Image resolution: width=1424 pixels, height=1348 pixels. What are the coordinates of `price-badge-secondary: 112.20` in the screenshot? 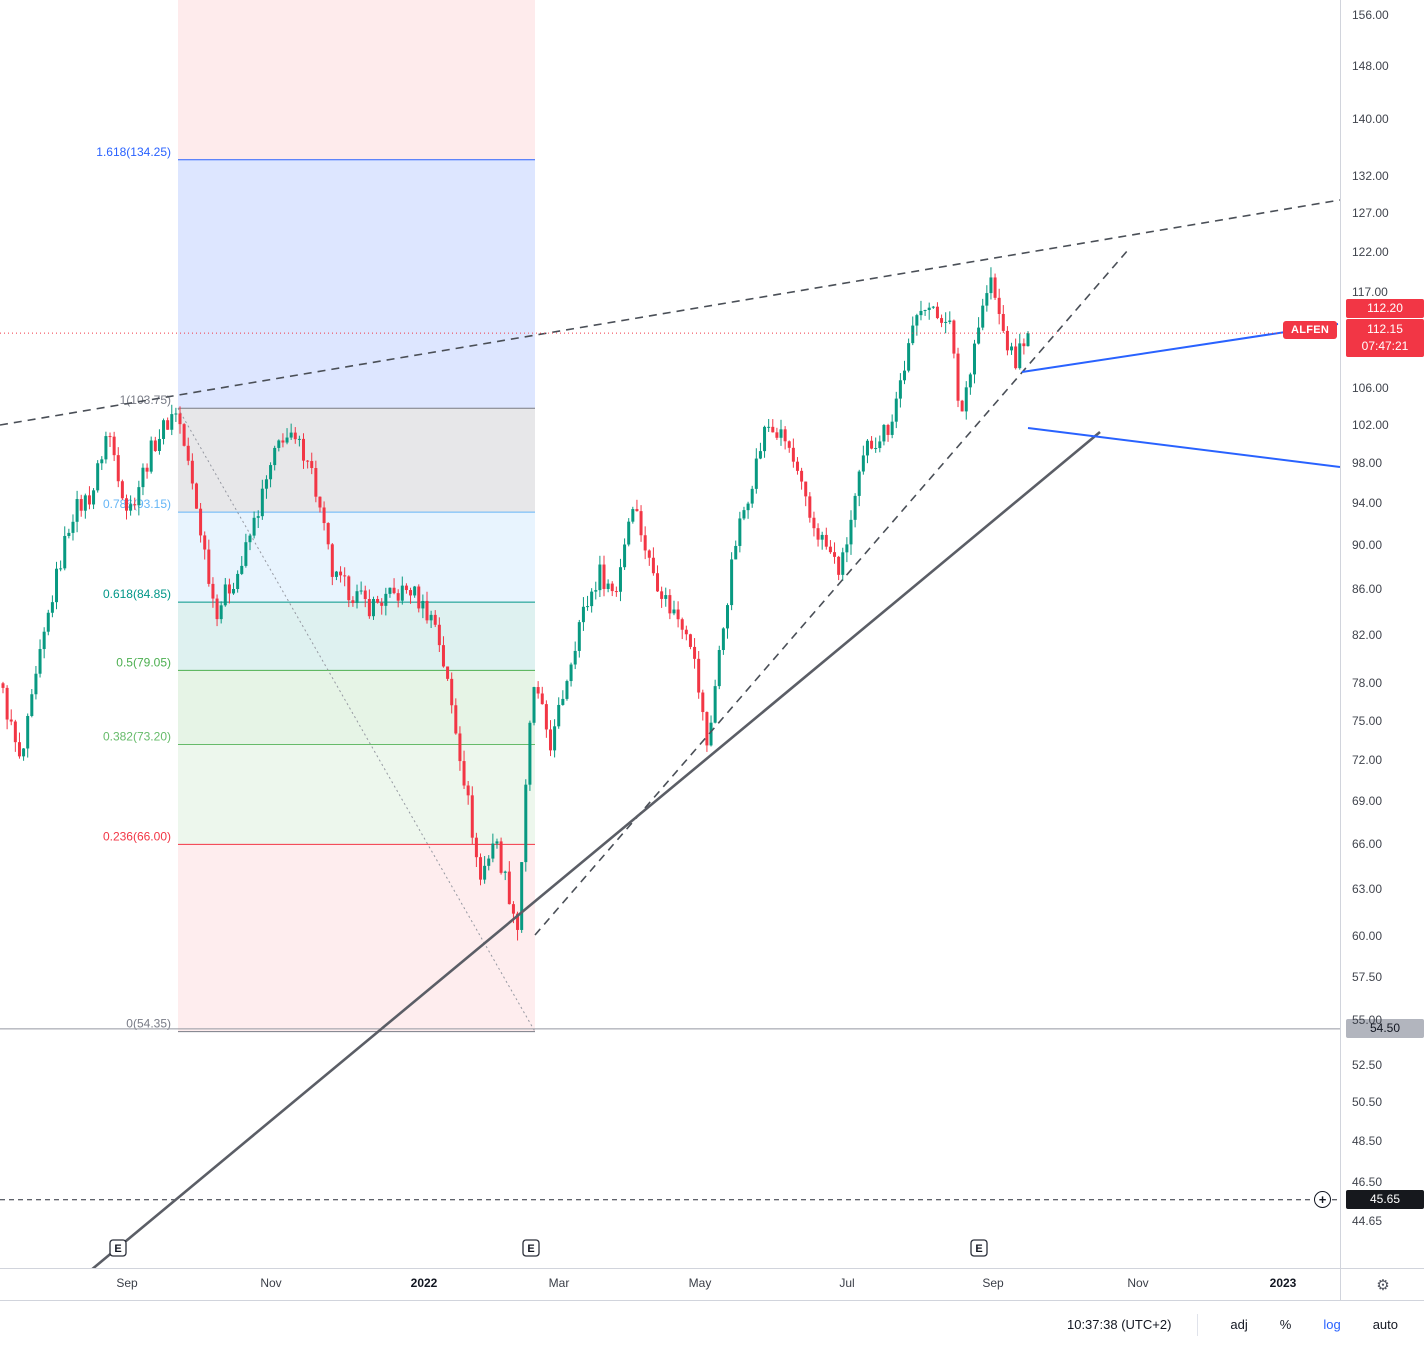 It's located at (1385, 309).